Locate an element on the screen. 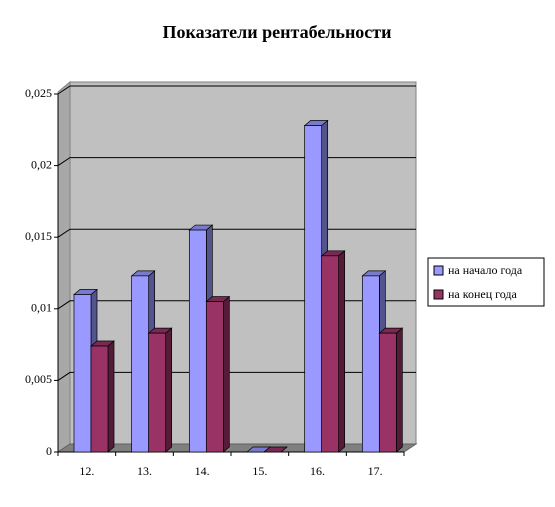 The height and width of the screenshot is (507, 555). x-tick-label: 15. is located at coordinates (259, 471).